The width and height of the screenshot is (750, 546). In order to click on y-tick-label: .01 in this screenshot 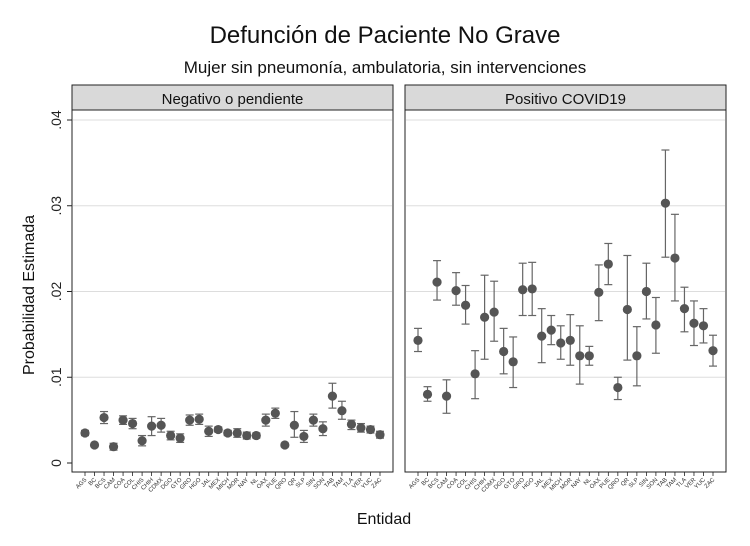, I will do `click(56, 377)`.